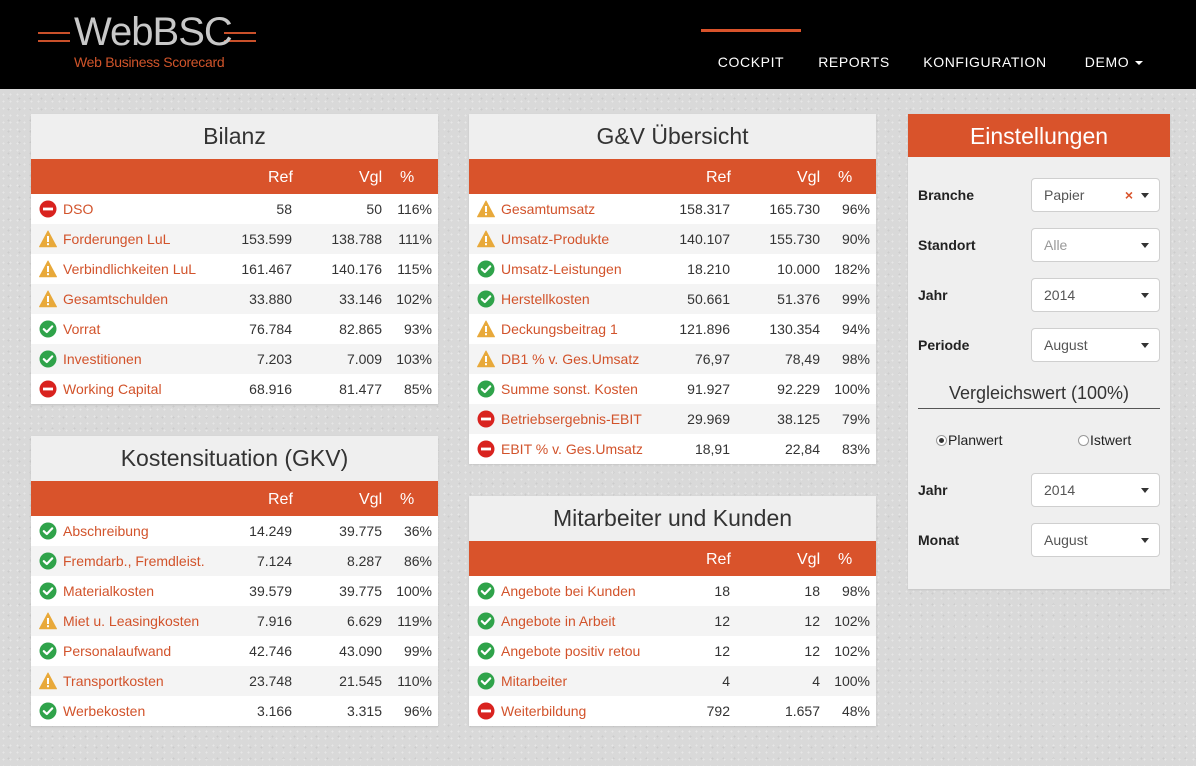 Image resolution: width=1196 pixels, height=766 pixels. Describe the element at coordinates (117, 651) in the screenshot. I see `kpi-name-link: Personalaufwand` at that location.